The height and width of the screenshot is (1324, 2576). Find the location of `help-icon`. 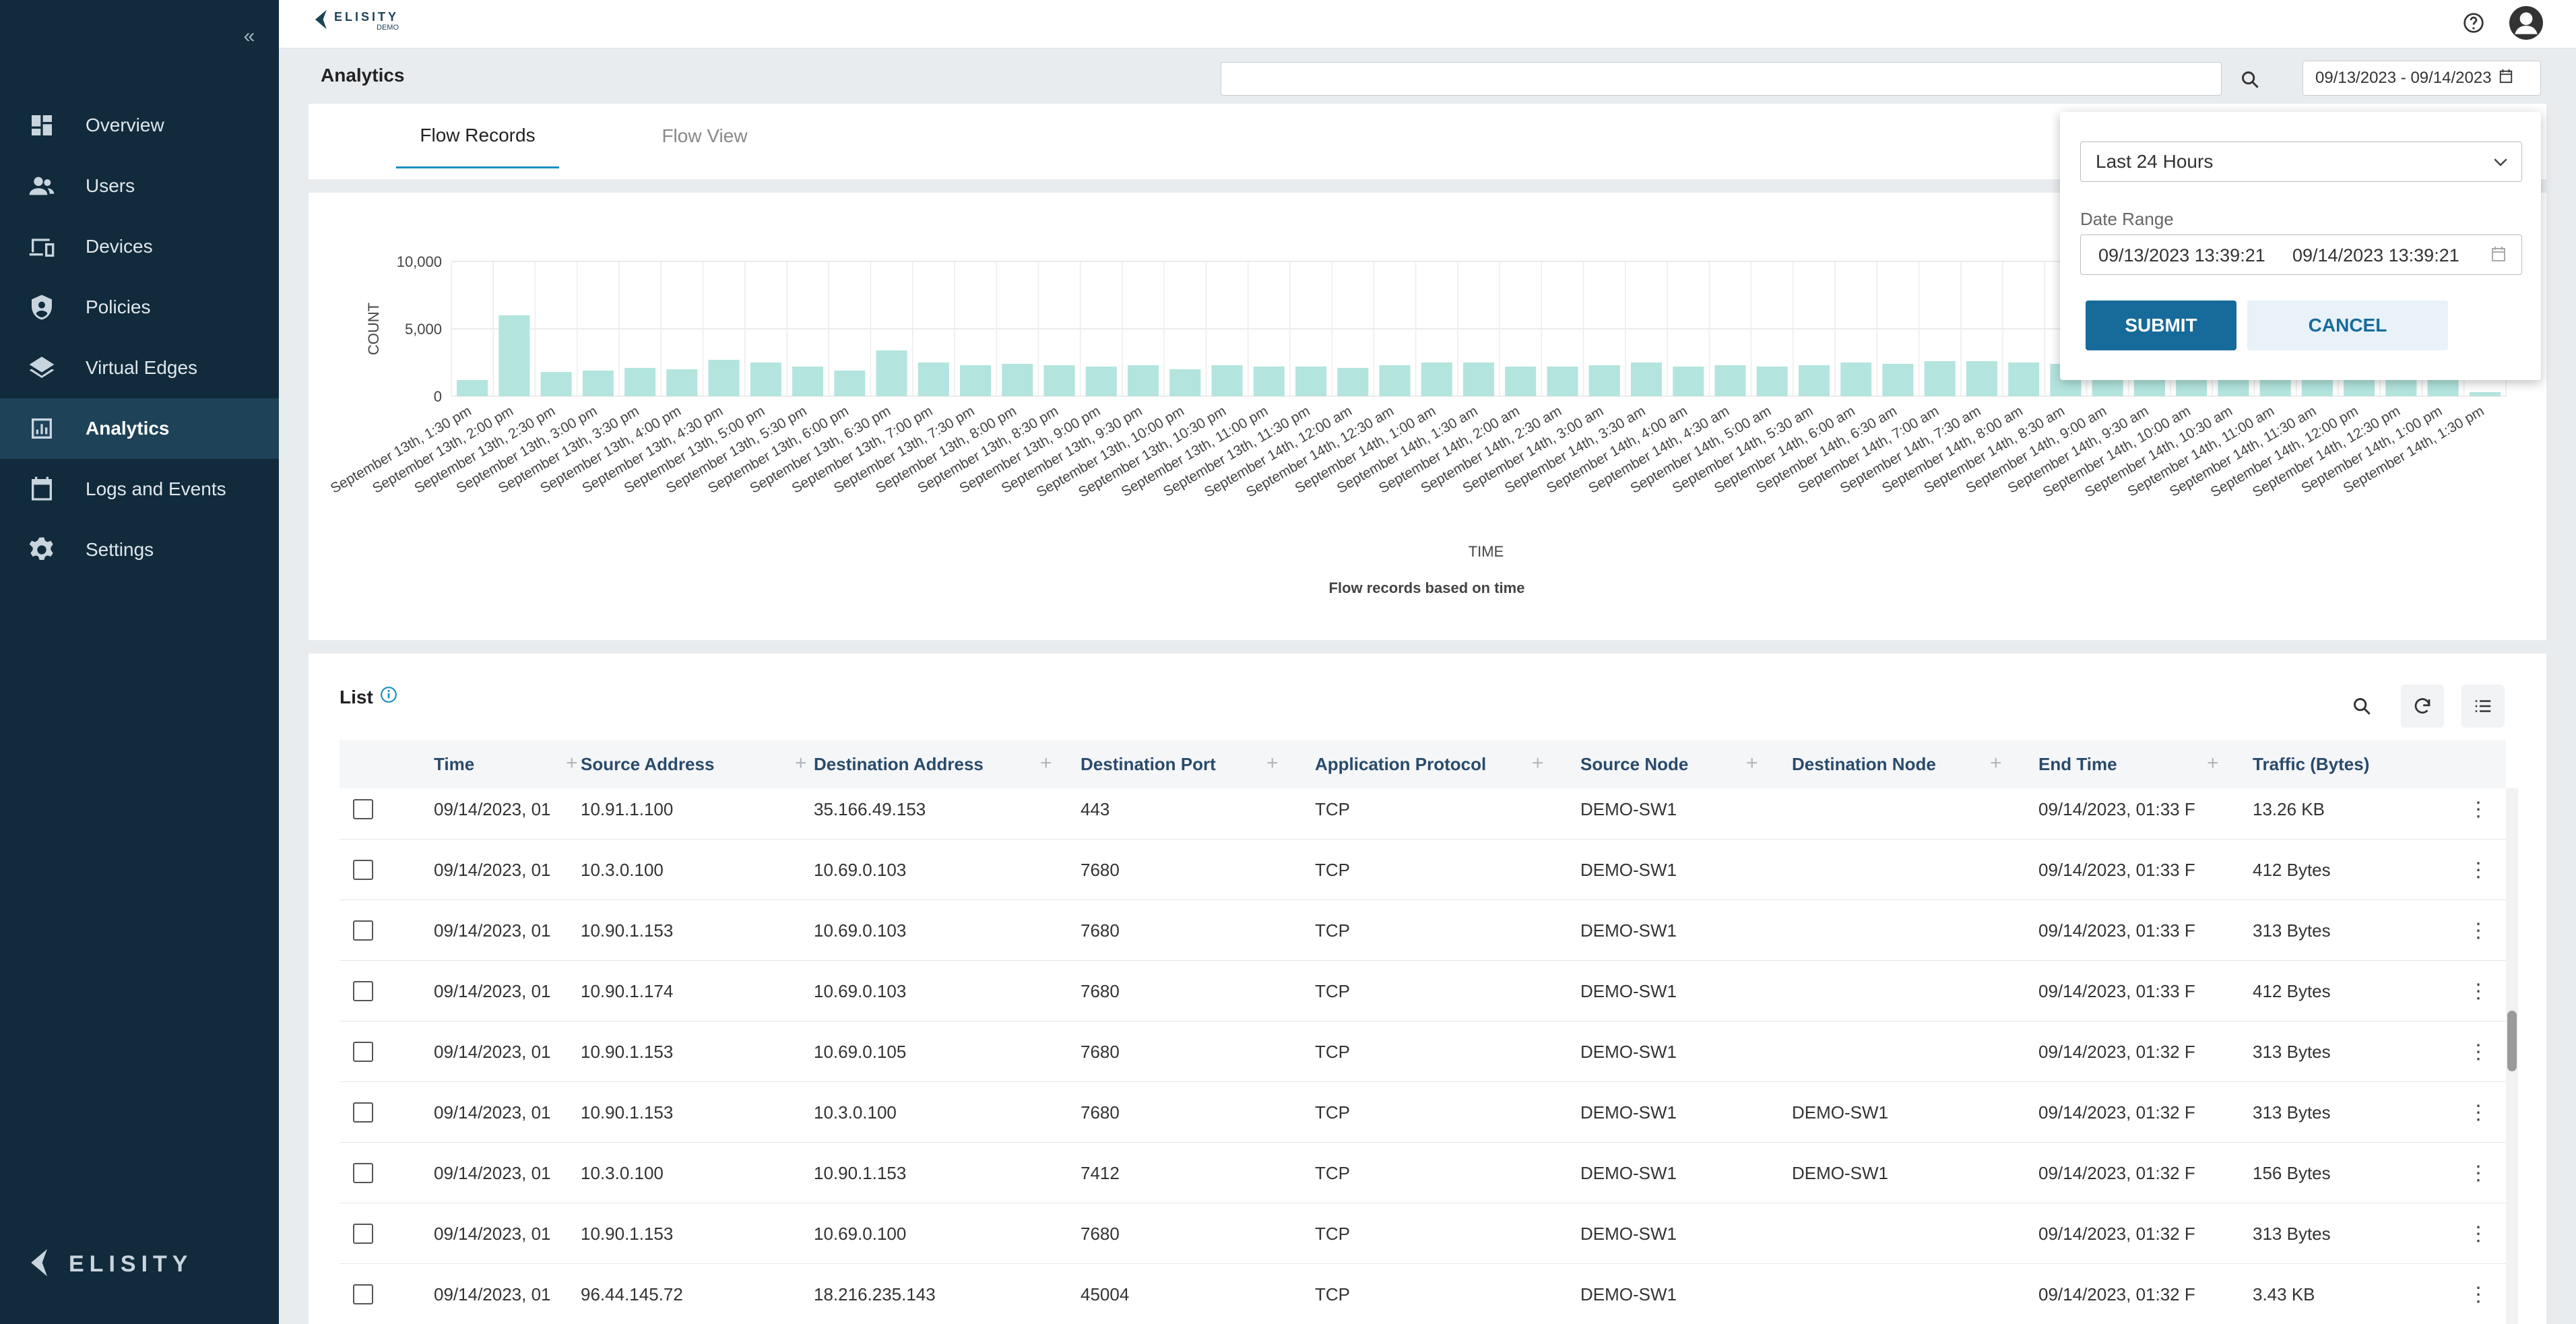

help-icon is located at coordinates (2474, 22).